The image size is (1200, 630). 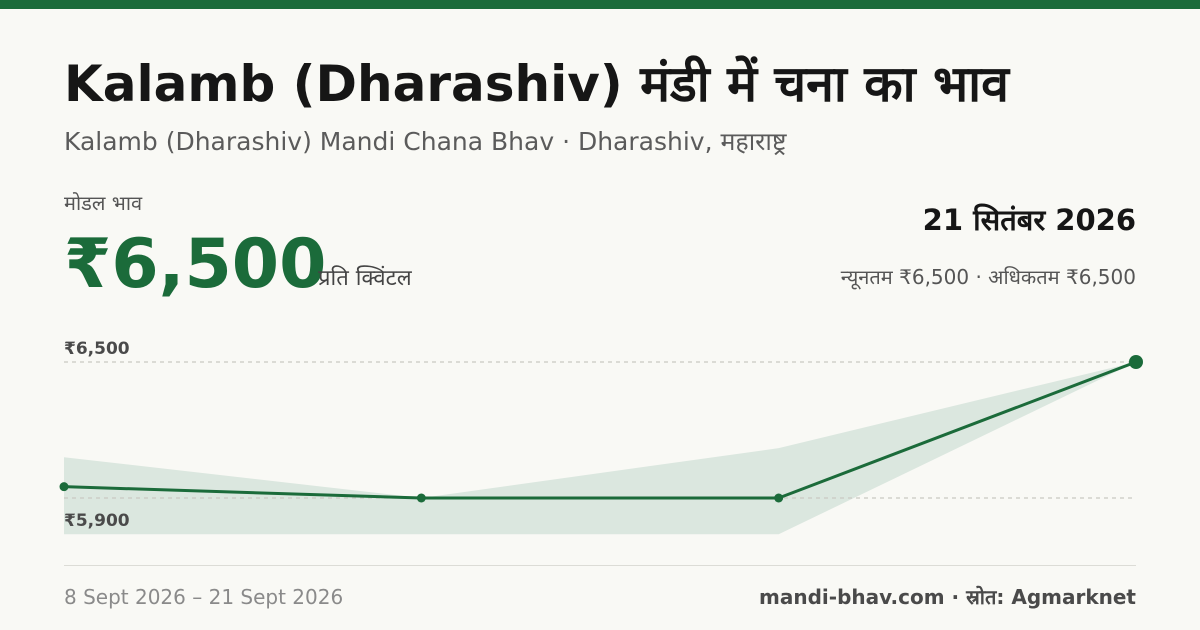 I want to click on date-range: 8 Sept 2026 – 21 Sept 2026, so click(x=204, y=597).